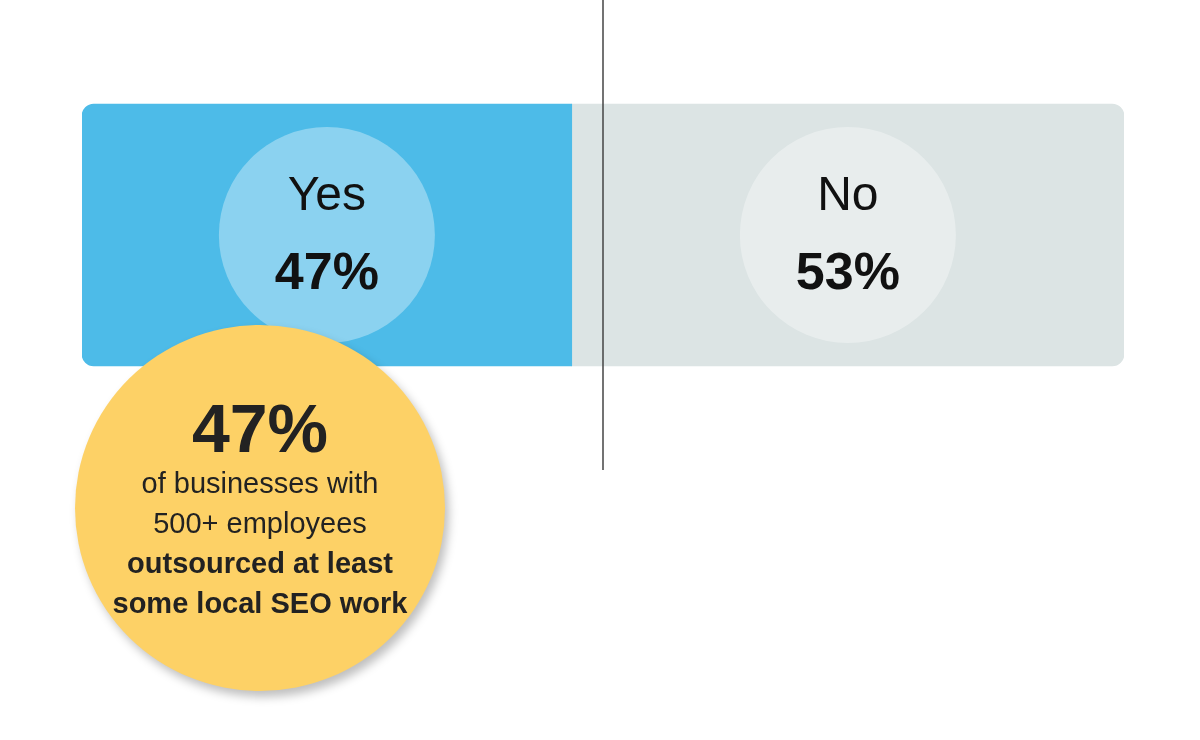 The width and height of the screenshot is (1200, 740). What do you see at coordinates (327, 194) in the screenshot?
I see `series-label: Yes` at bounding box center [327, 194].